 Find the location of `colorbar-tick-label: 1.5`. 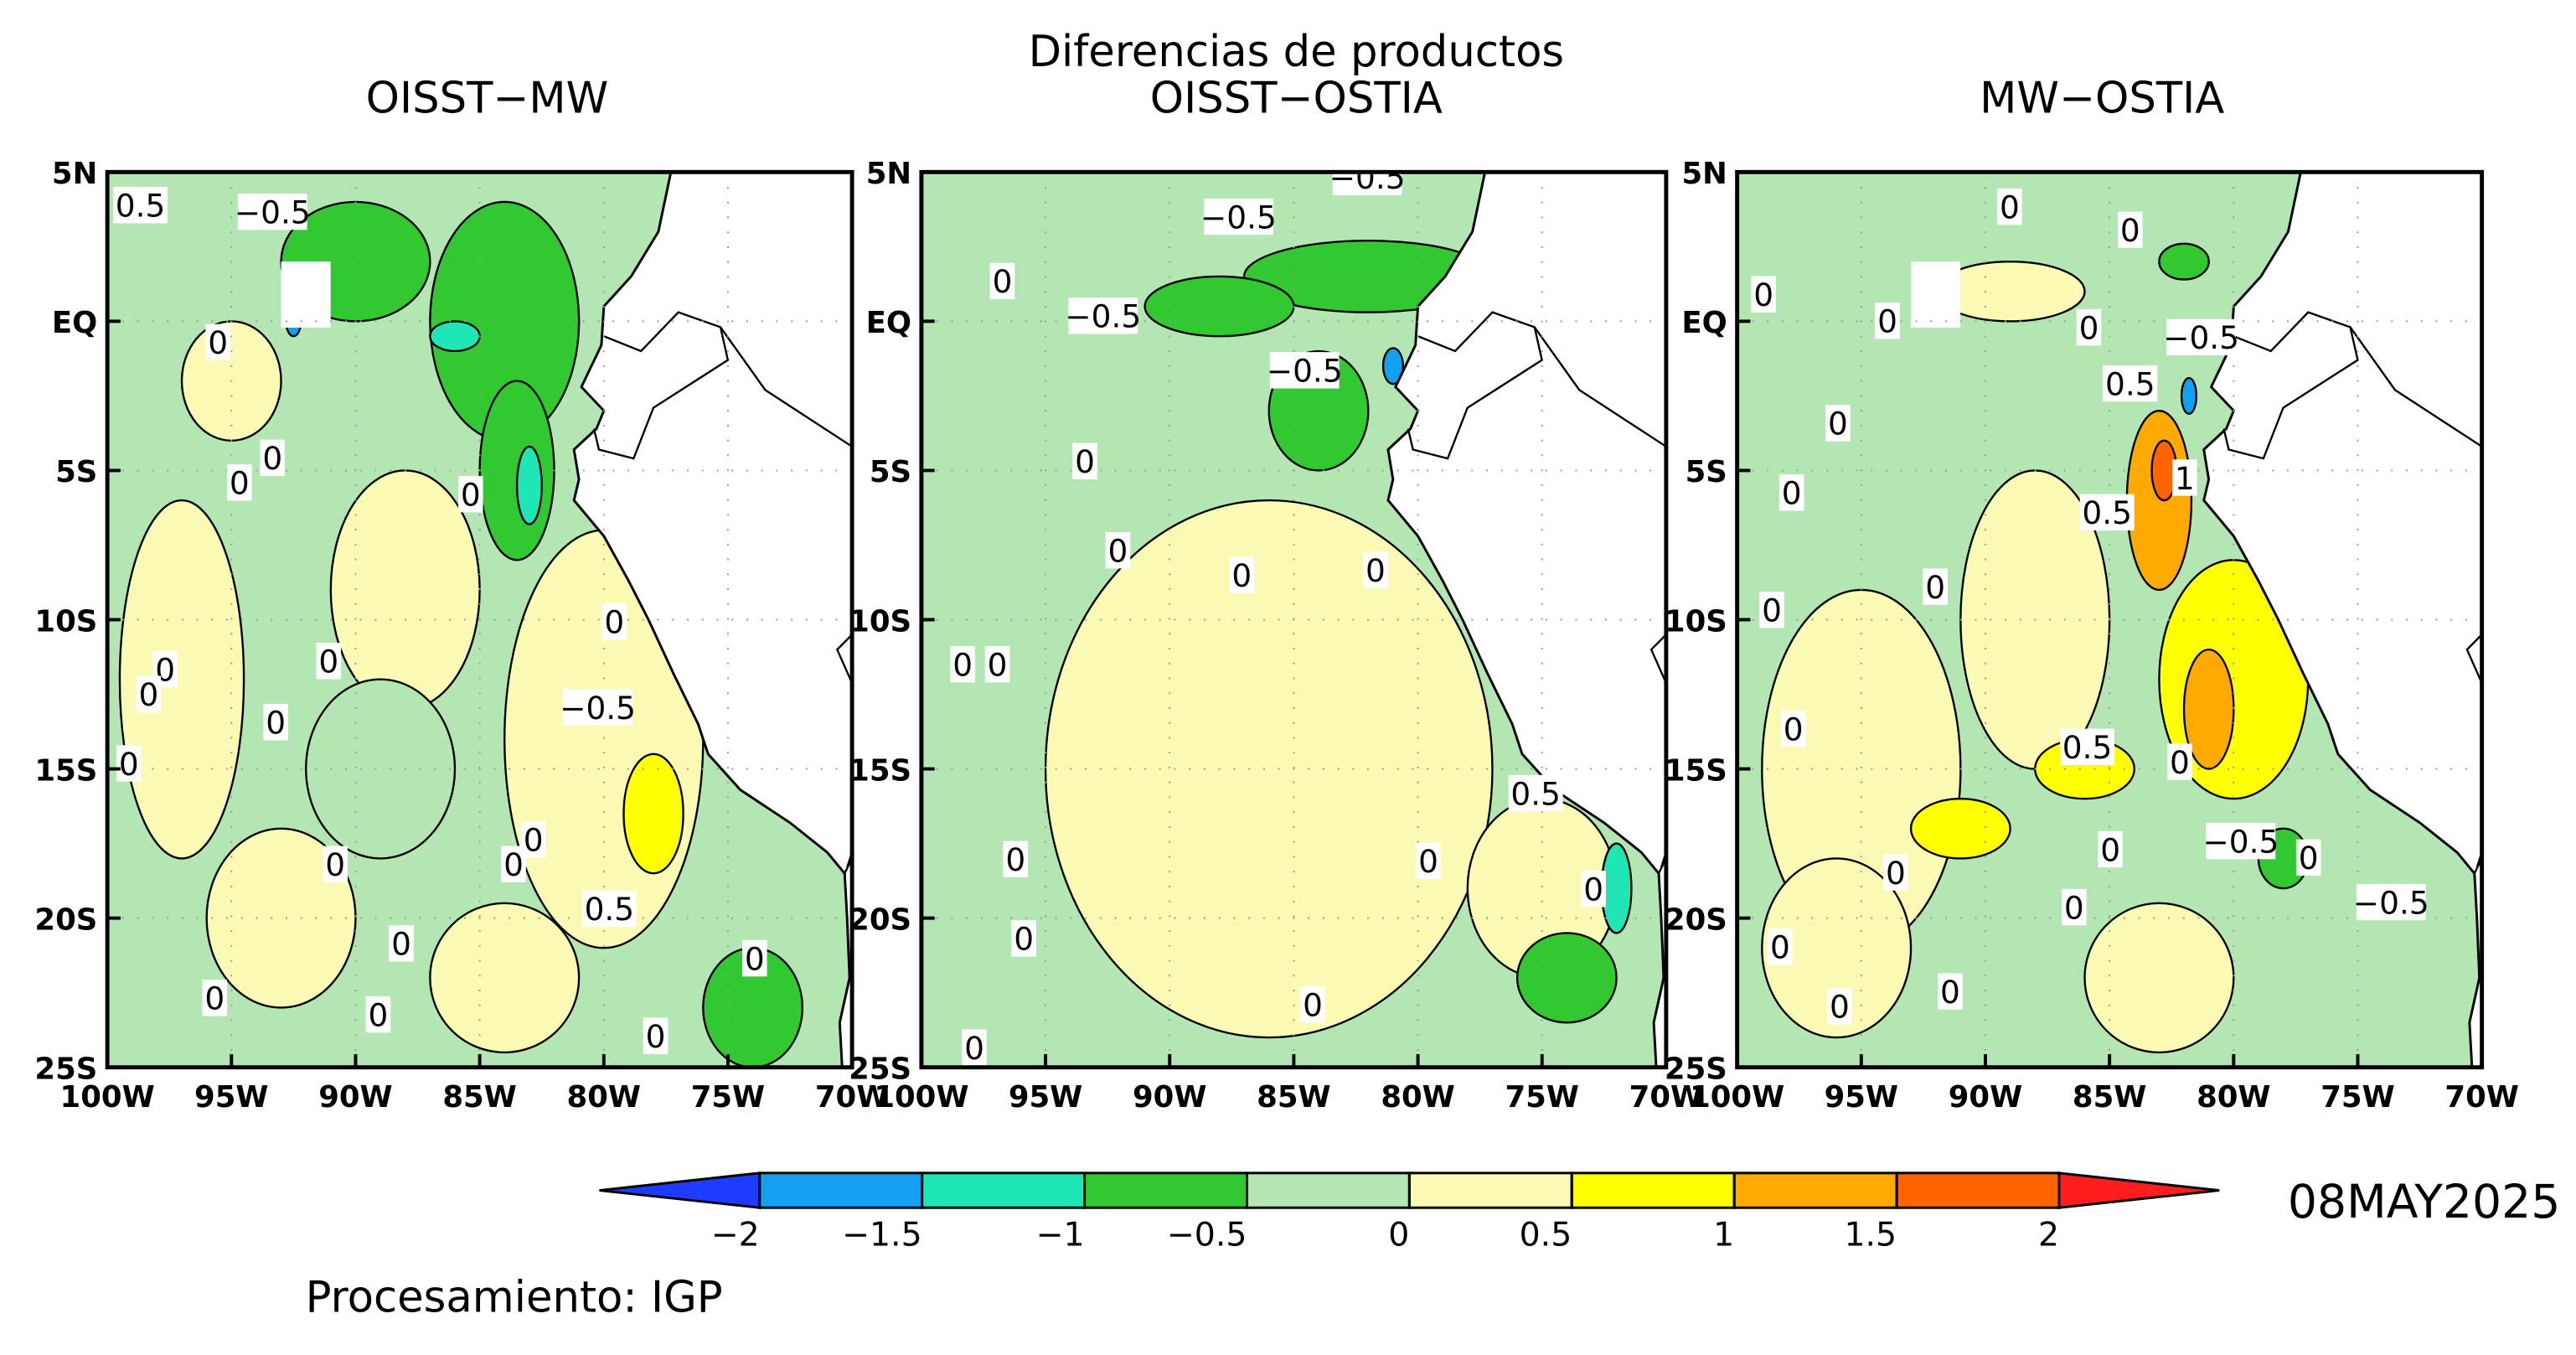

colorbar-tick-label: 1.5 is located at coordinates (1870, 1235).